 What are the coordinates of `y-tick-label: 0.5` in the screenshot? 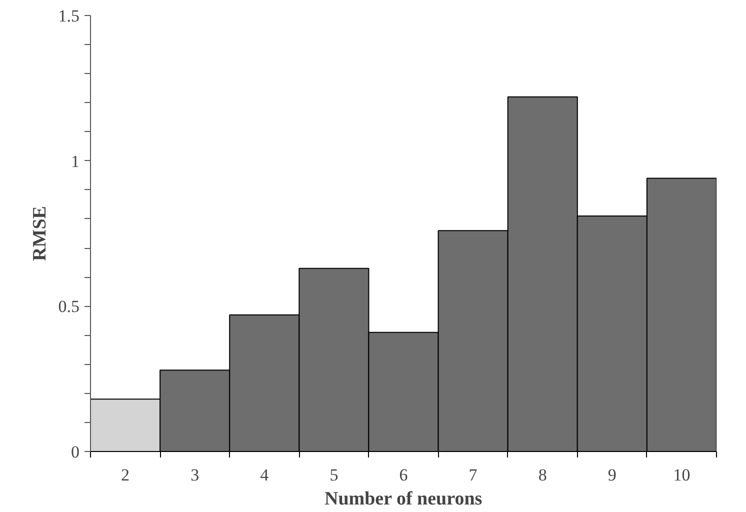 It's located at (69, 306).